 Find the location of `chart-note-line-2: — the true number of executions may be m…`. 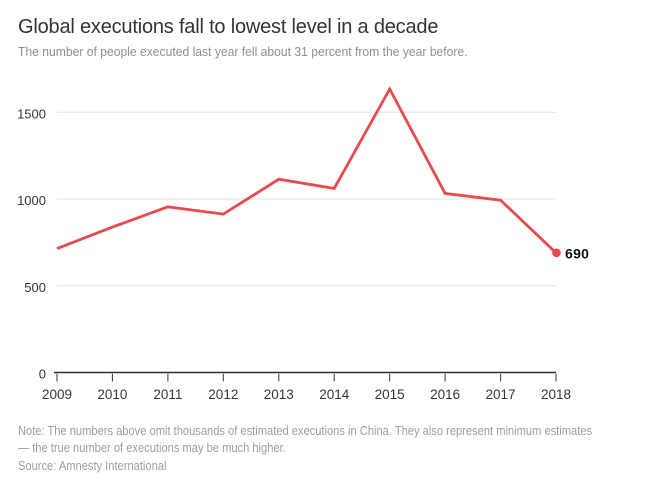

chart-note-line-2: — the true number of executions may be m… is located at coordinates (152, 448).